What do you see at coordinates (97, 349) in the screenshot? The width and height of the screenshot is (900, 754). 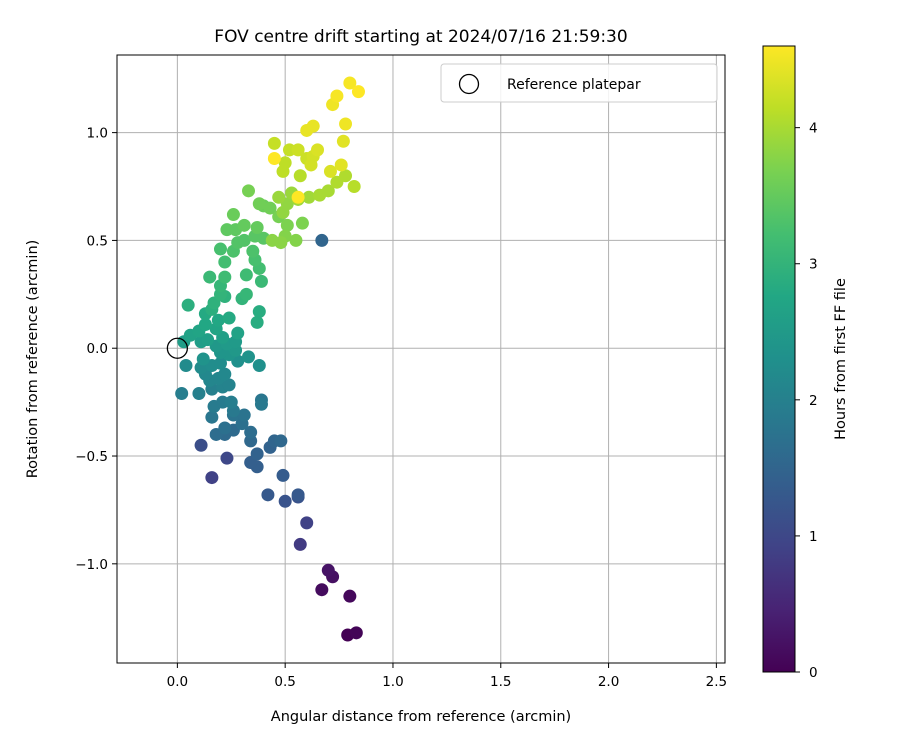 I see `y-tick-label: 0.0` at bounding box center [97, 349].